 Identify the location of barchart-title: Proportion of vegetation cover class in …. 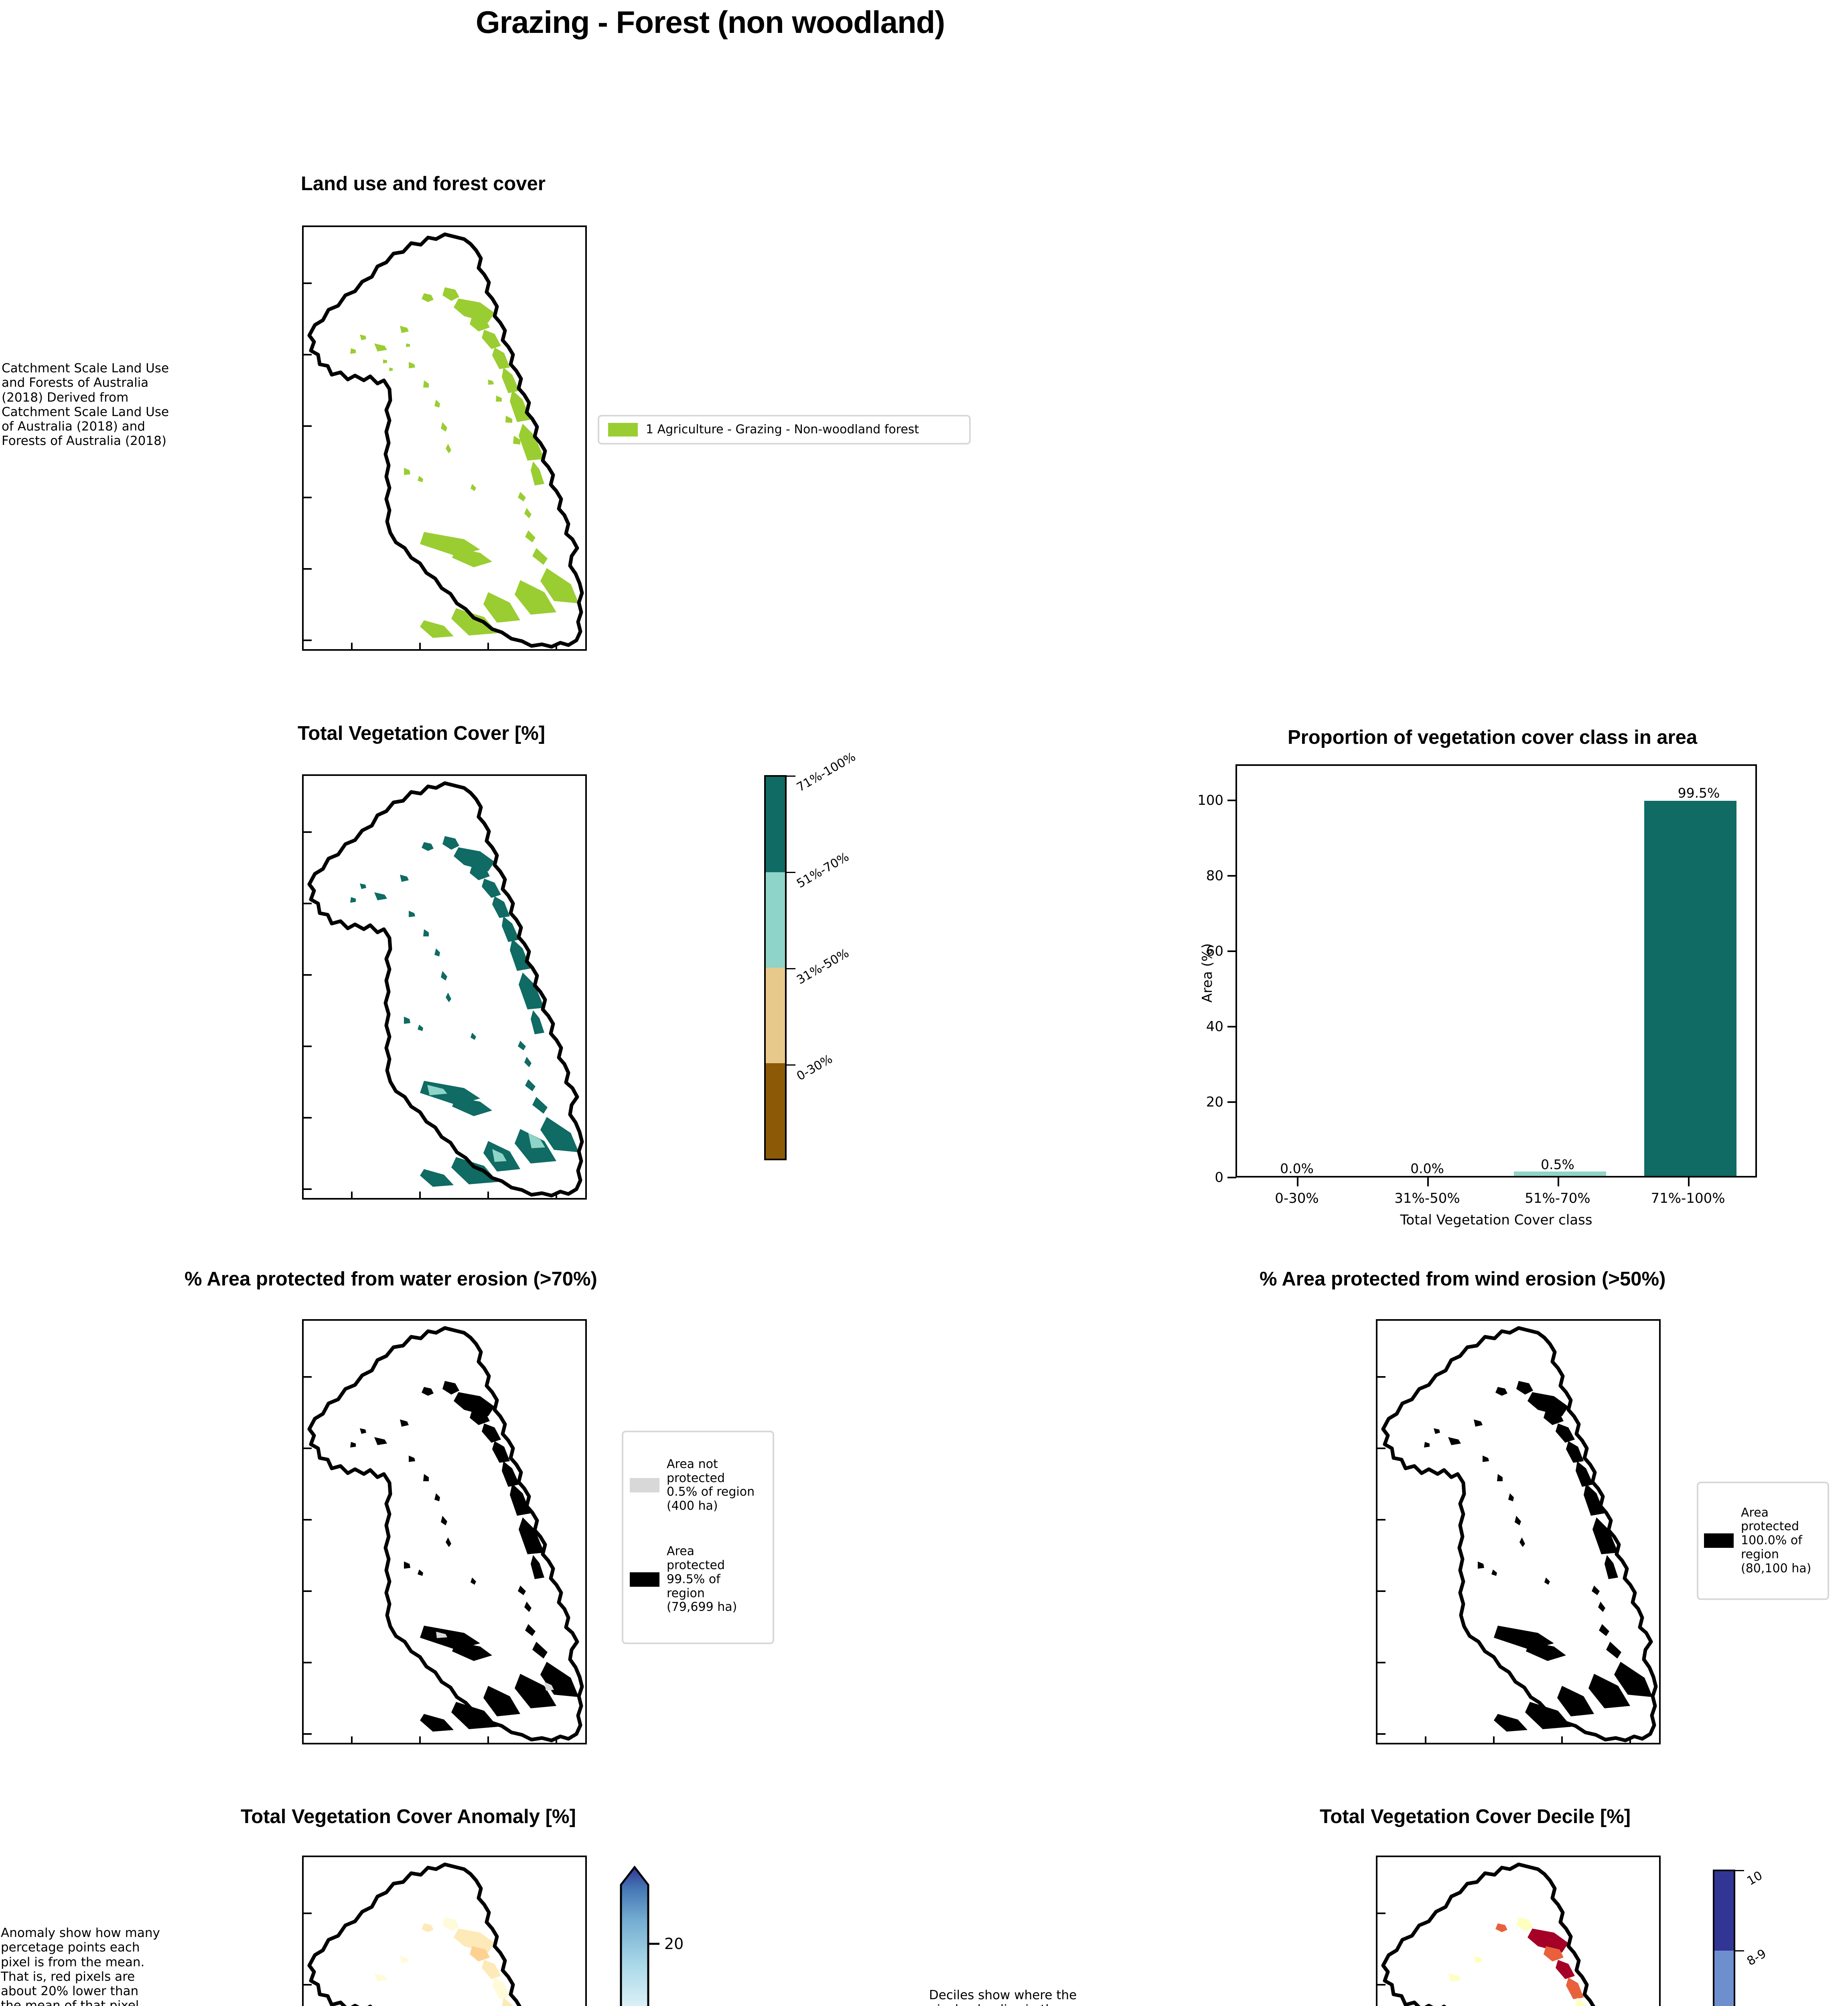
(1493, 737).